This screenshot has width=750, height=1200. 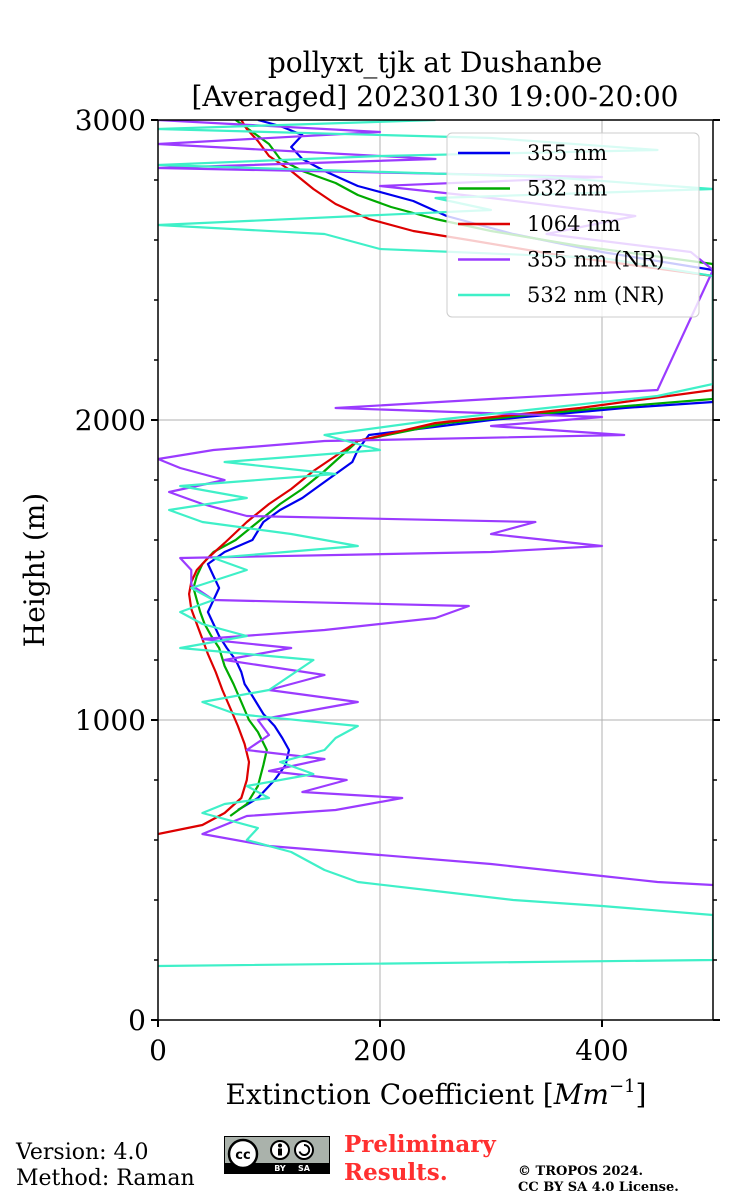 What do you see at coordinates (598, 1187) in the screenshot?
I see `copyright-line2: CC BY SA 4.0 License.` at bounding box center [598, 1187].